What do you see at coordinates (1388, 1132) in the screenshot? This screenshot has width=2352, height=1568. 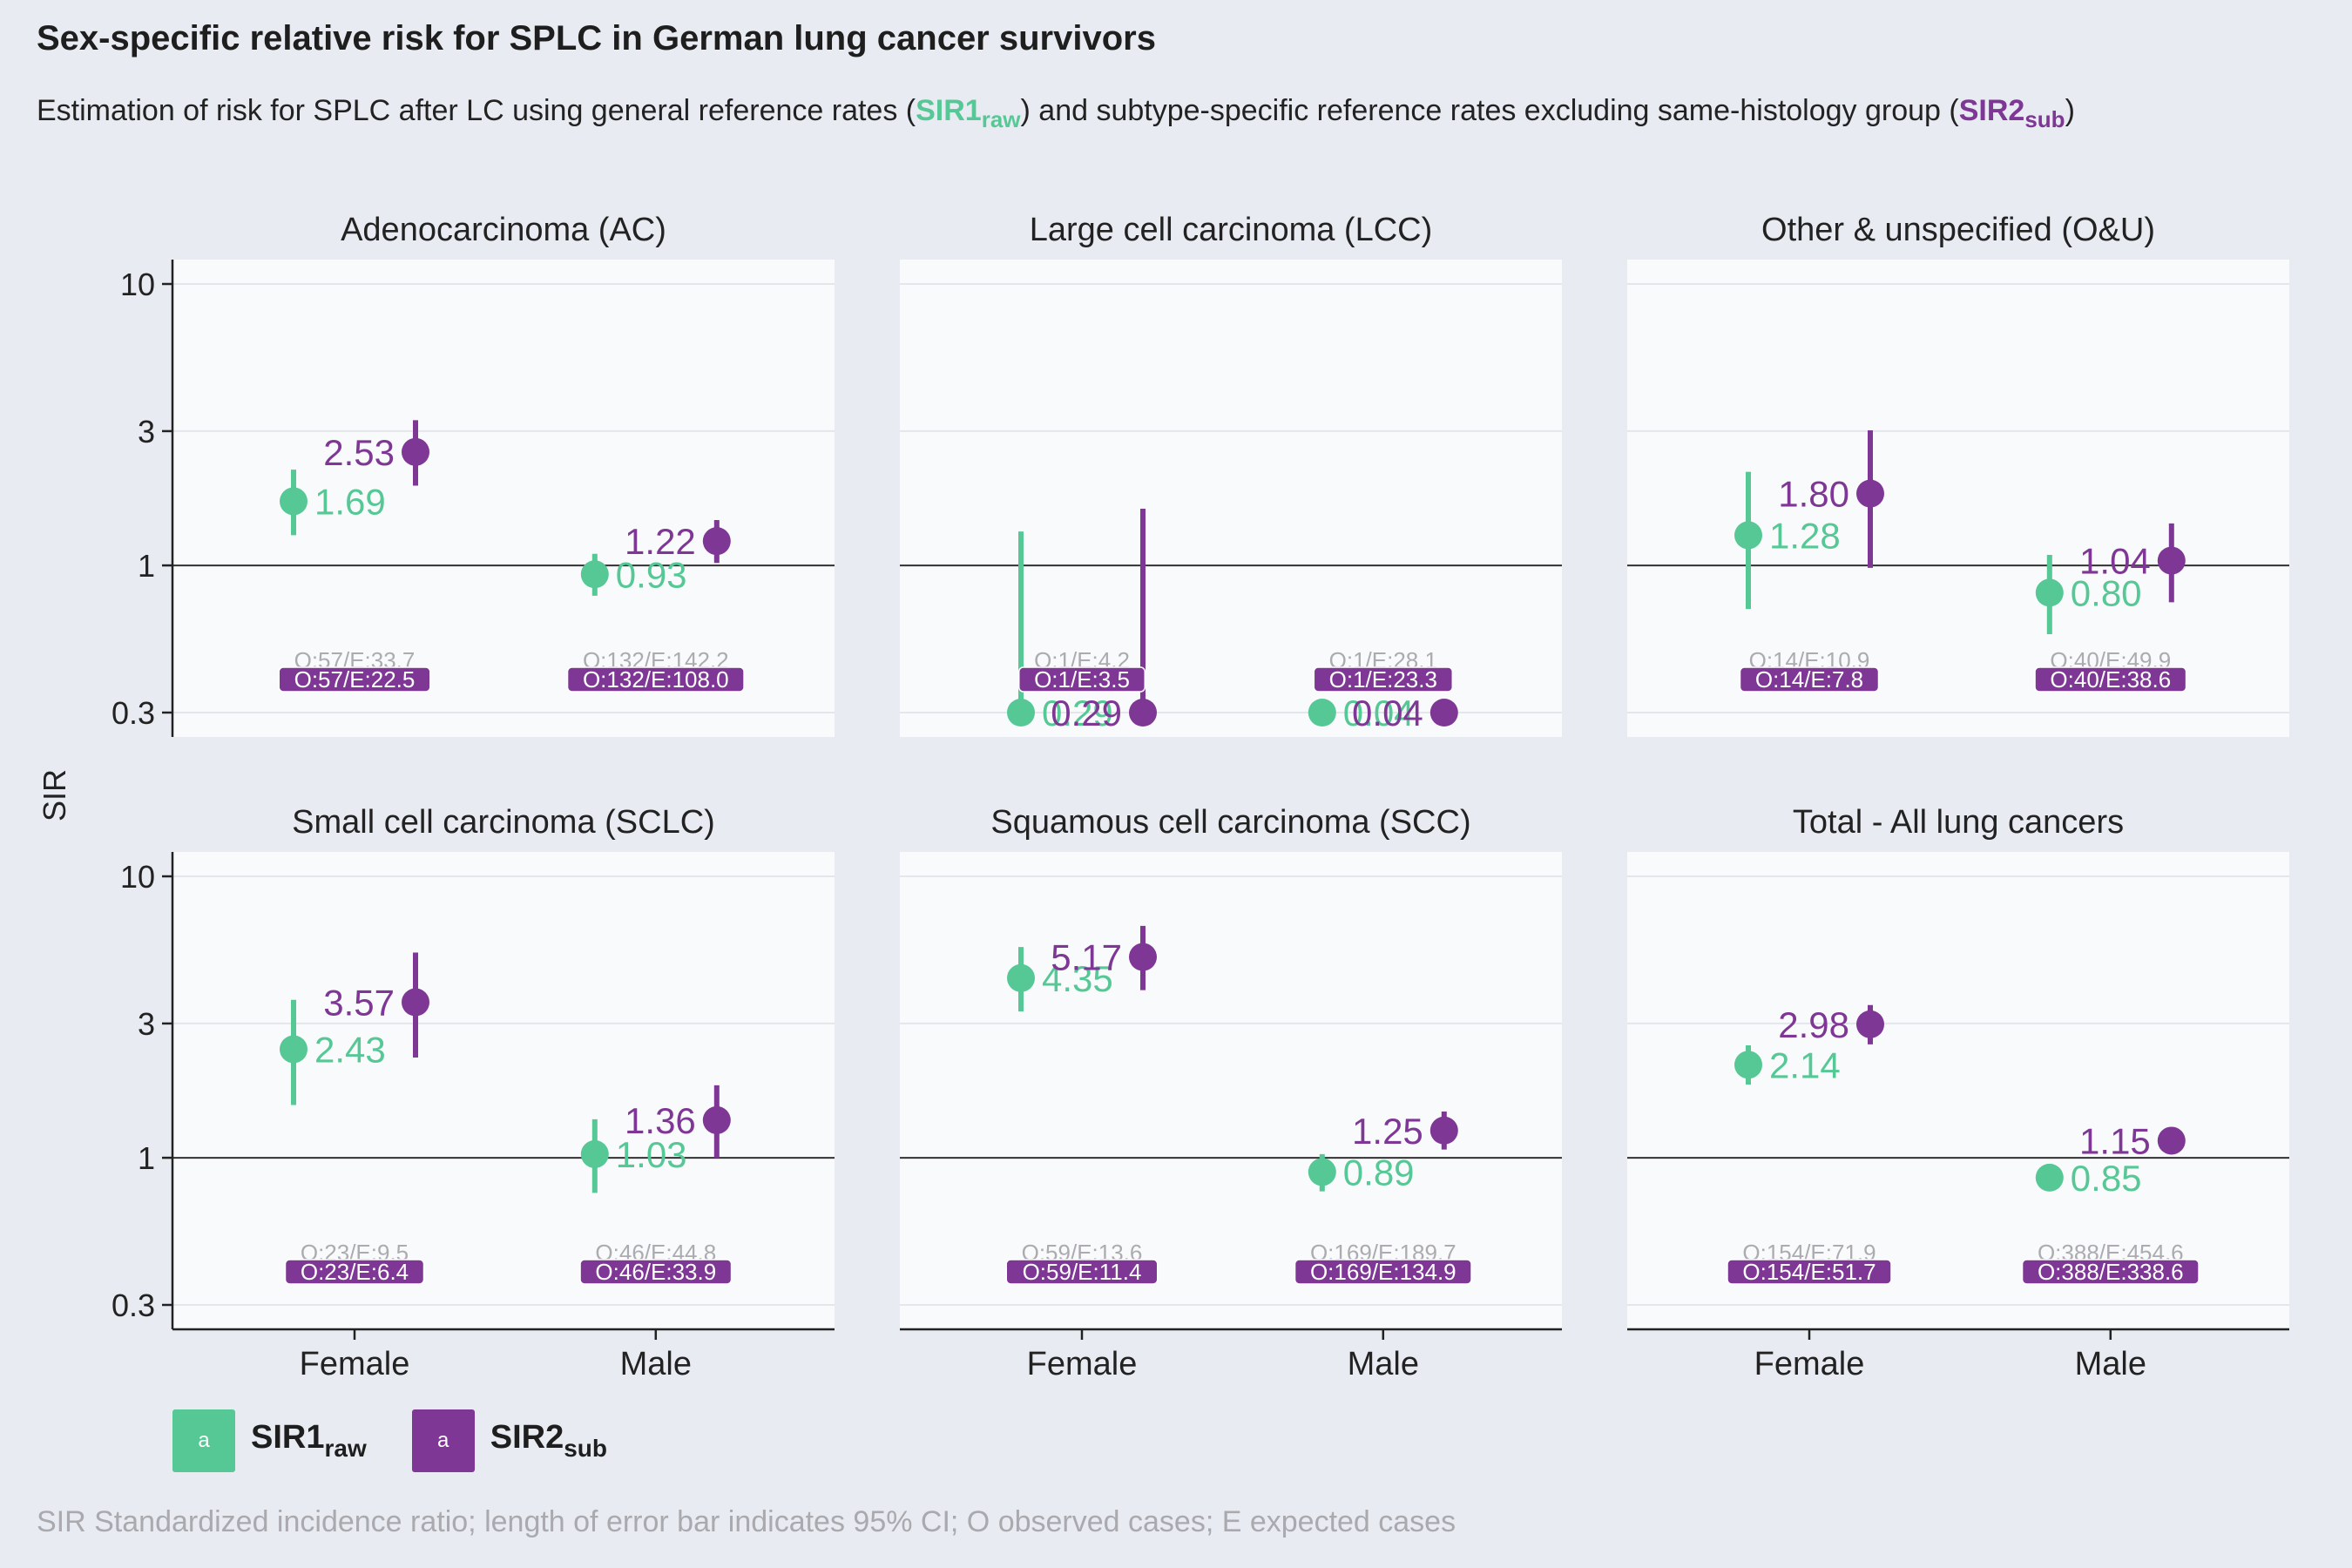 I see `sir2-value-label: 1.25` at bounding box center [1388, 1132].